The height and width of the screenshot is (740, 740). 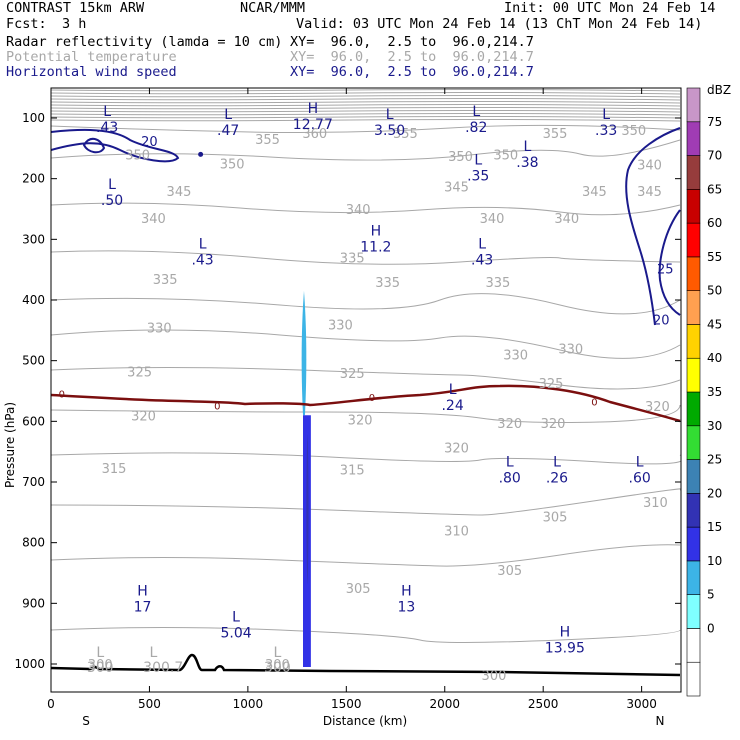 What do you see at coordinates (33, 543) in the screenshot?
I see `y-tick-label: 800` at bounding box center [33, 543].